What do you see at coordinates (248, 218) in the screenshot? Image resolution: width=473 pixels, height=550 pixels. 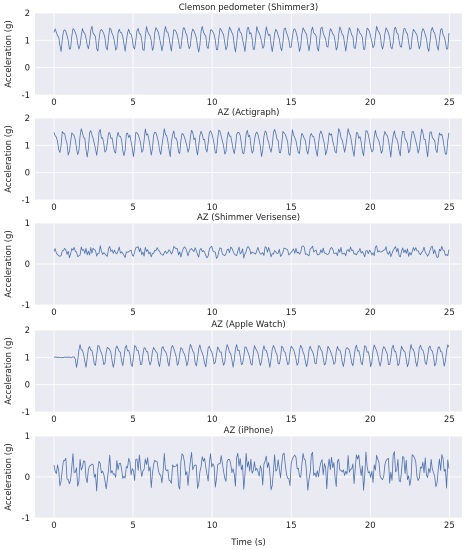 I see `panel-title: AZ (Shimmer Verisense)` at bounding box center [248, 218].